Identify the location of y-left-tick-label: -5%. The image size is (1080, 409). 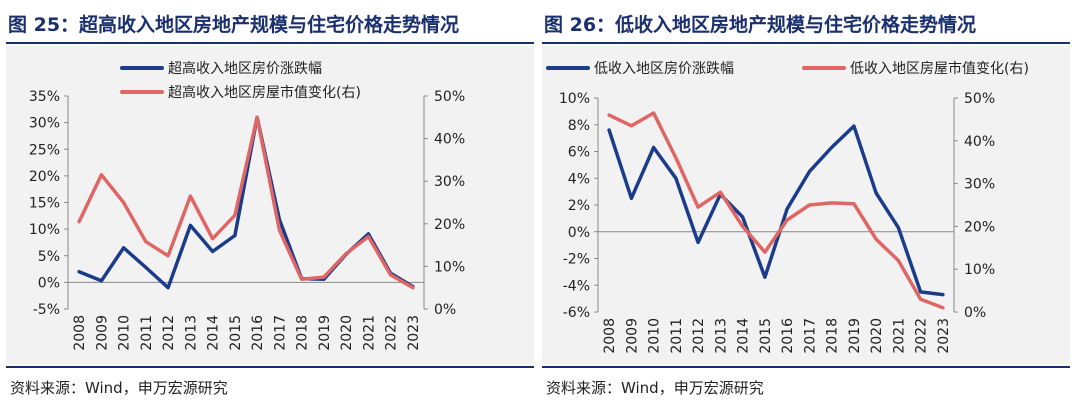
(46, 310).